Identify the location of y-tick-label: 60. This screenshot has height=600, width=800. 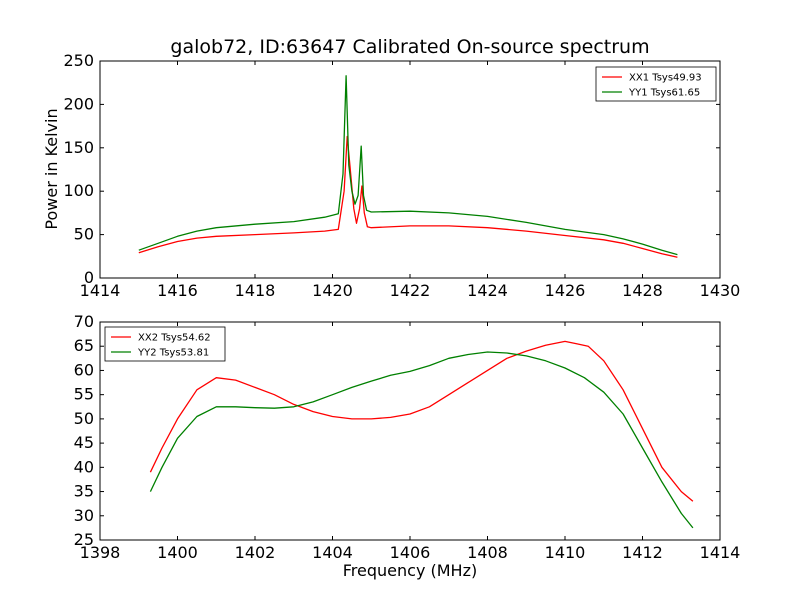
(84, 369).